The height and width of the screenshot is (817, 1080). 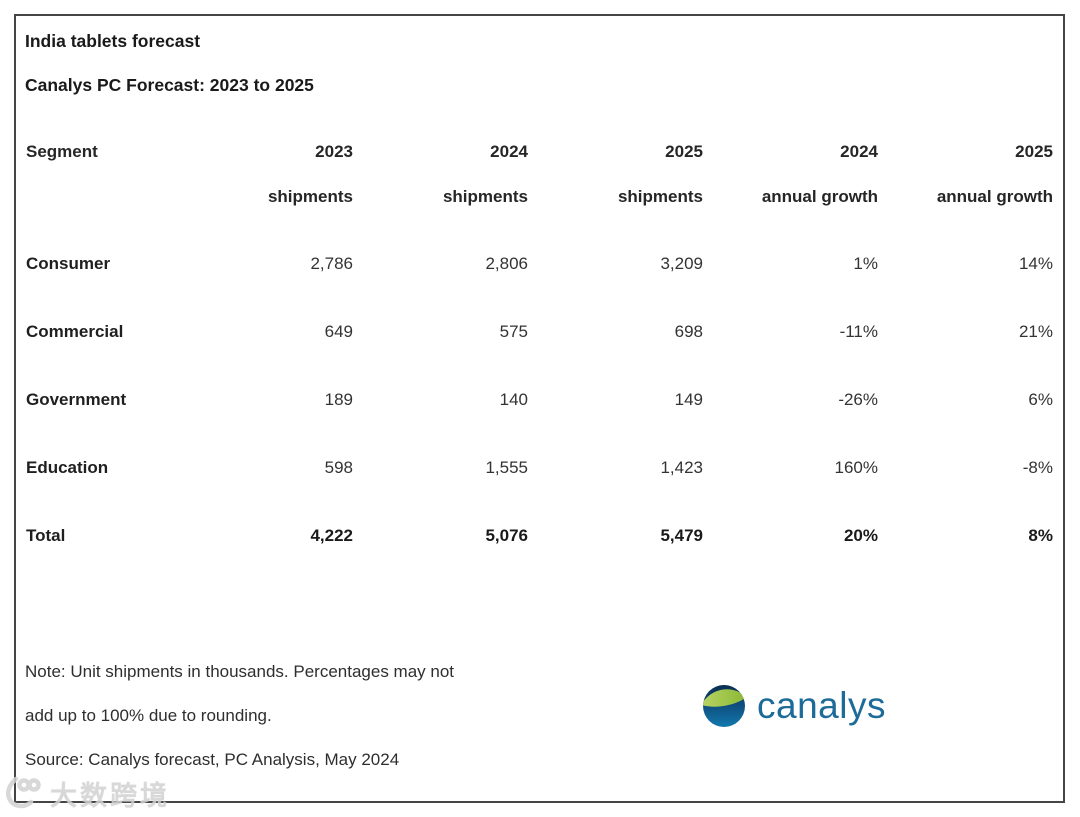 I want to click on cell-value: 149, so click(x=688, y=399).